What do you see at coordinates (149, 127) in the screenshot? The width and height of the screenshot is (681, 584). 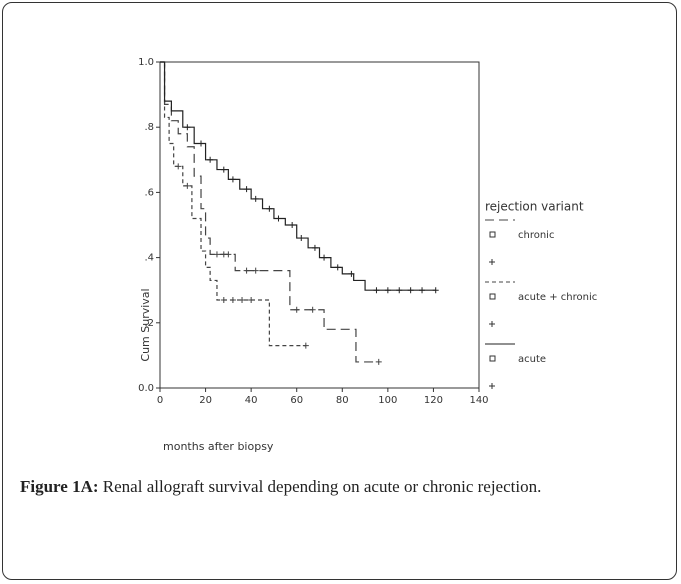 I see `y-tick-label: .8` at bounding box center [149, 127].